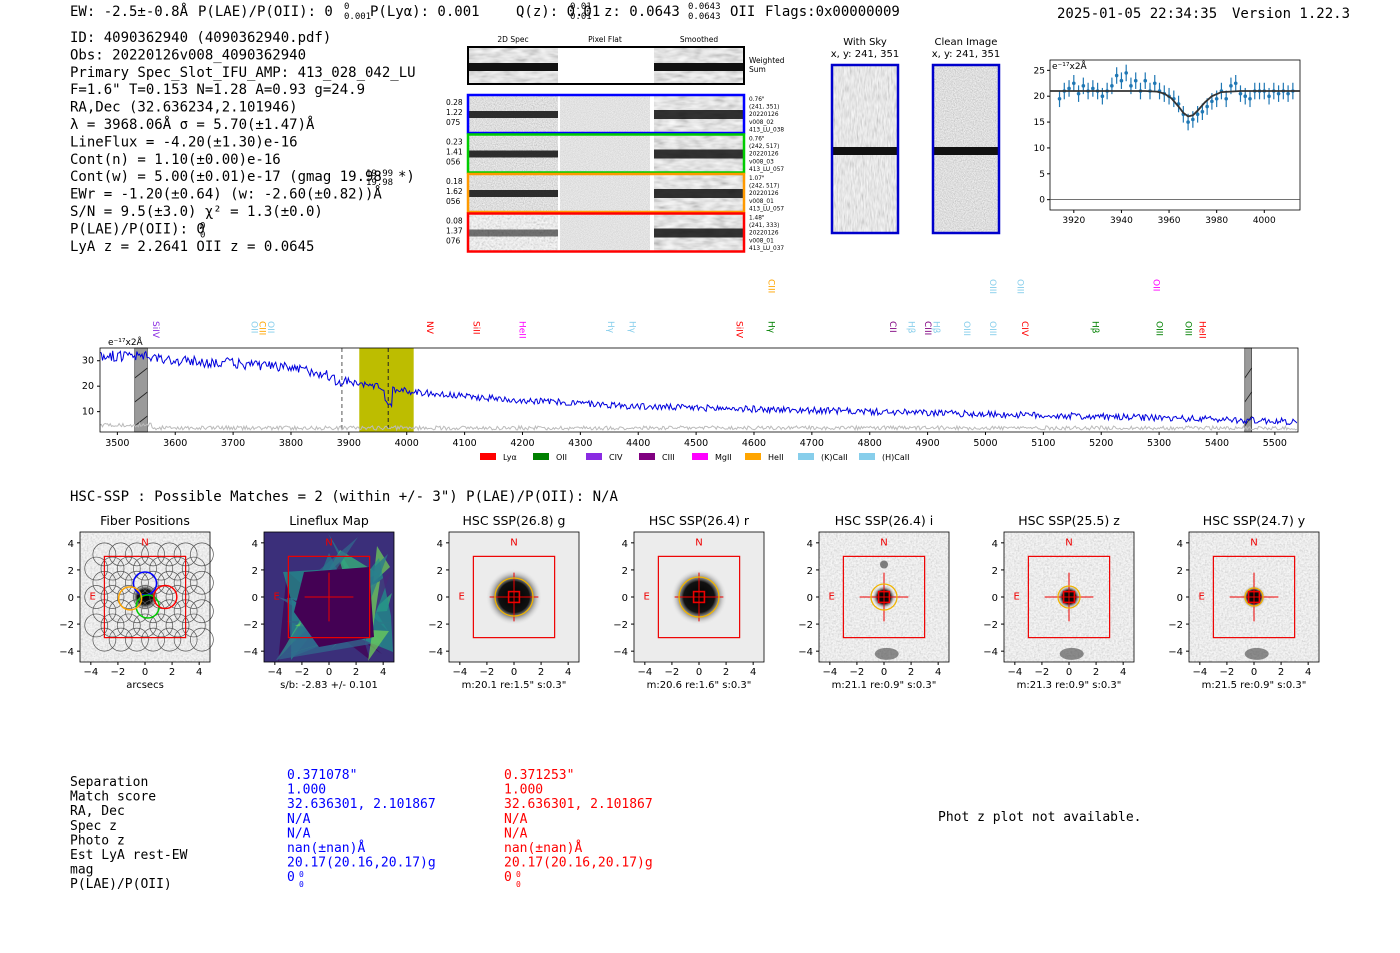 The width and height of the screenshot is (1400, 953). What do you see at coordinates (233, 443) in the screenshot?
I see `spectrum-xtick-label: 3700` at bounding box center [233, 443].